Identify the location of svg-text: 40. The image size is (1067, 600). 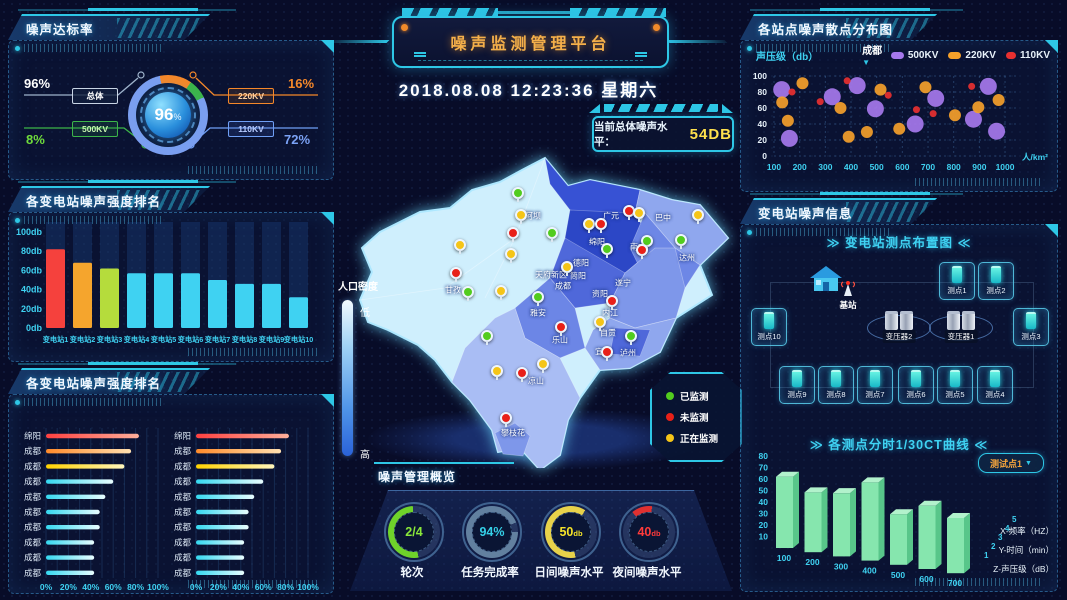
(763, 124).